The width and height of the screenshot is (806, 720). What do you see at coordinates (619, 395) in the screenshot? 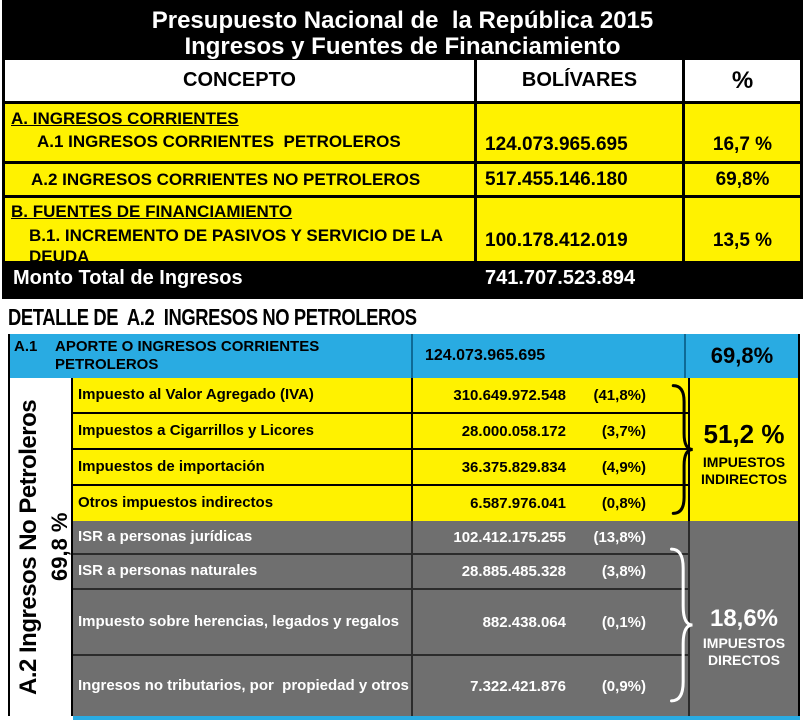
I see `row-percent: (41,8%)` at bounding box center [619, 395].